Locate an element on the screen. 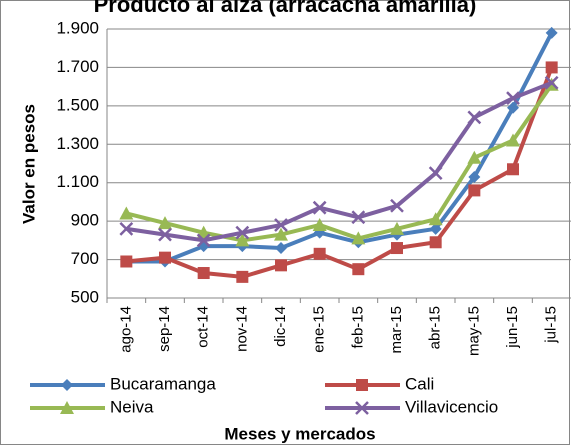 This screenshot has width=571, height=446. x-axis-label: Meses y mercados is located at coordinates (299, 433).